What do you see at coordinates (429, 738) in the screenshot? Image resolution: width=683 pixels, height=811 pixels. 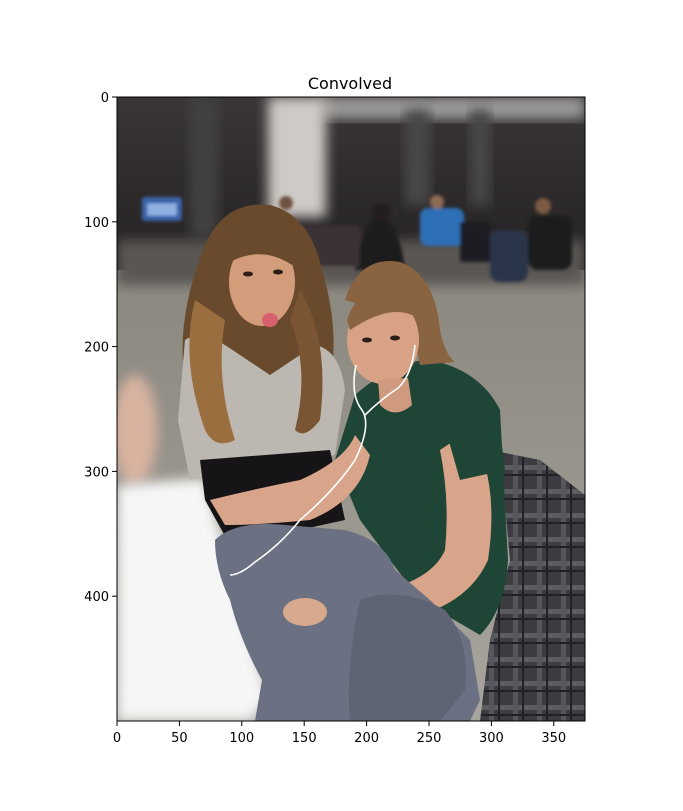 I see `x-tick-label: 250` at bounding box center [429, 738].